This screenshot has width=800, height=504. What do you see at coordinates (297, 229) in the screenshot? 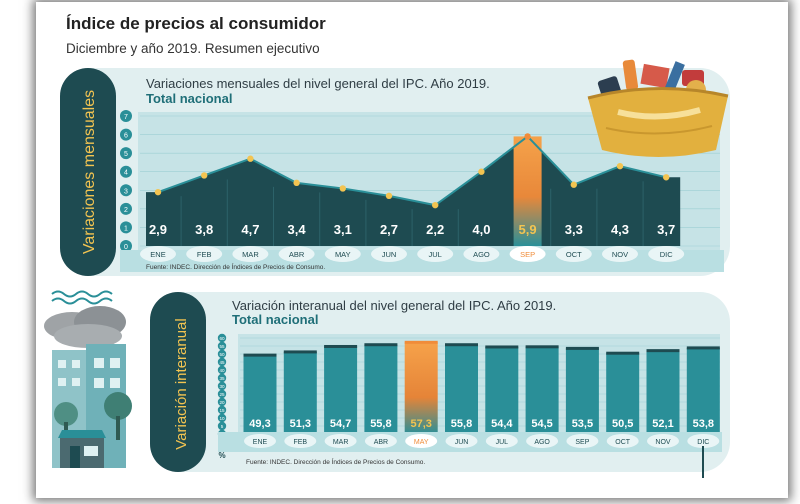
I see `monthly-value-label: 3,4` at bounding box center [297, 229].